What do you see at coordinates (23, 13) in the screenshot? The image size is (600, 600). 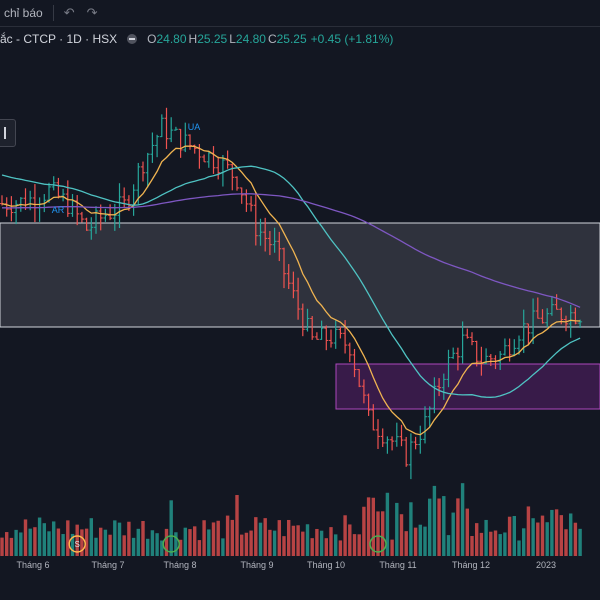 I see `indicators-button: chỉ báo` at bounding box center [23, 13].